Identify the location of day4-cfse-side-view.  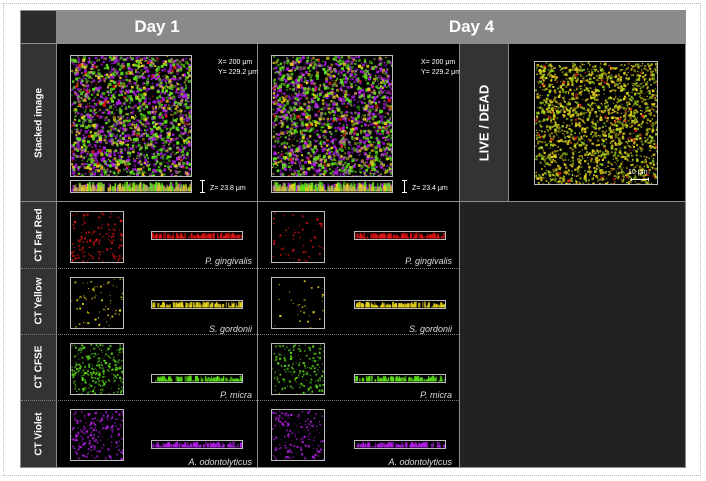
(400, 378).